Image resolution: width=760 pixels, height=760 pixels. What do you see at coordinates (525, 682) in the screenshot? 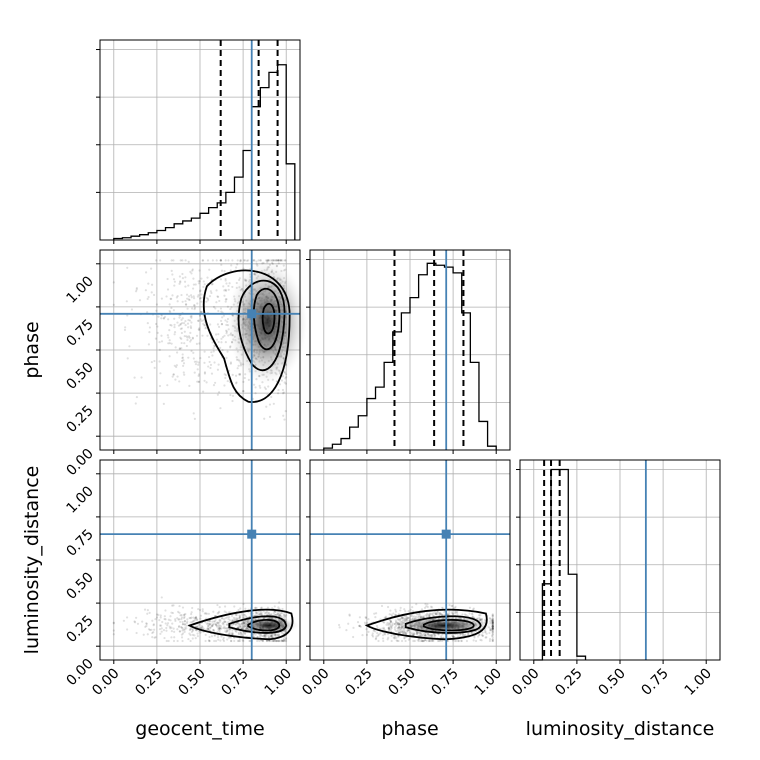
I see `x-tick-label: 0.00` at bounding box center [525, 682].